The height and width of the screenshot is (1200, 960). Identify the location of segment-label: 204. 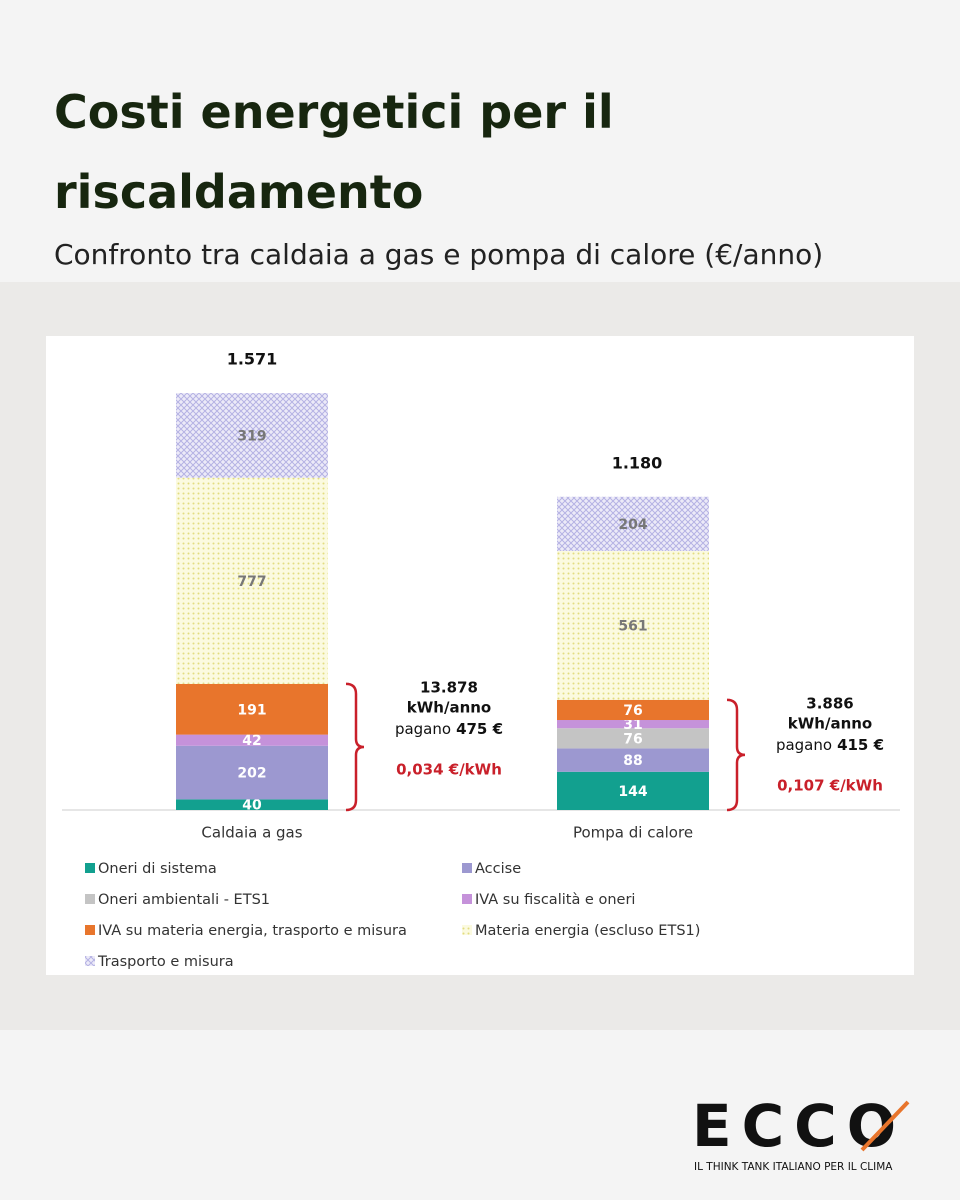
(632, 525).